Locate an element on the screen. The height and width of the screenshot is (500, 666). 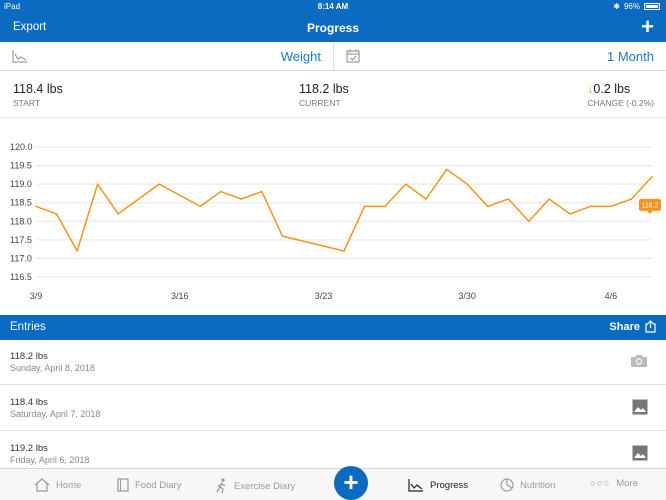
y-tick-label: 118.5 is located at coordinates (21, 203).